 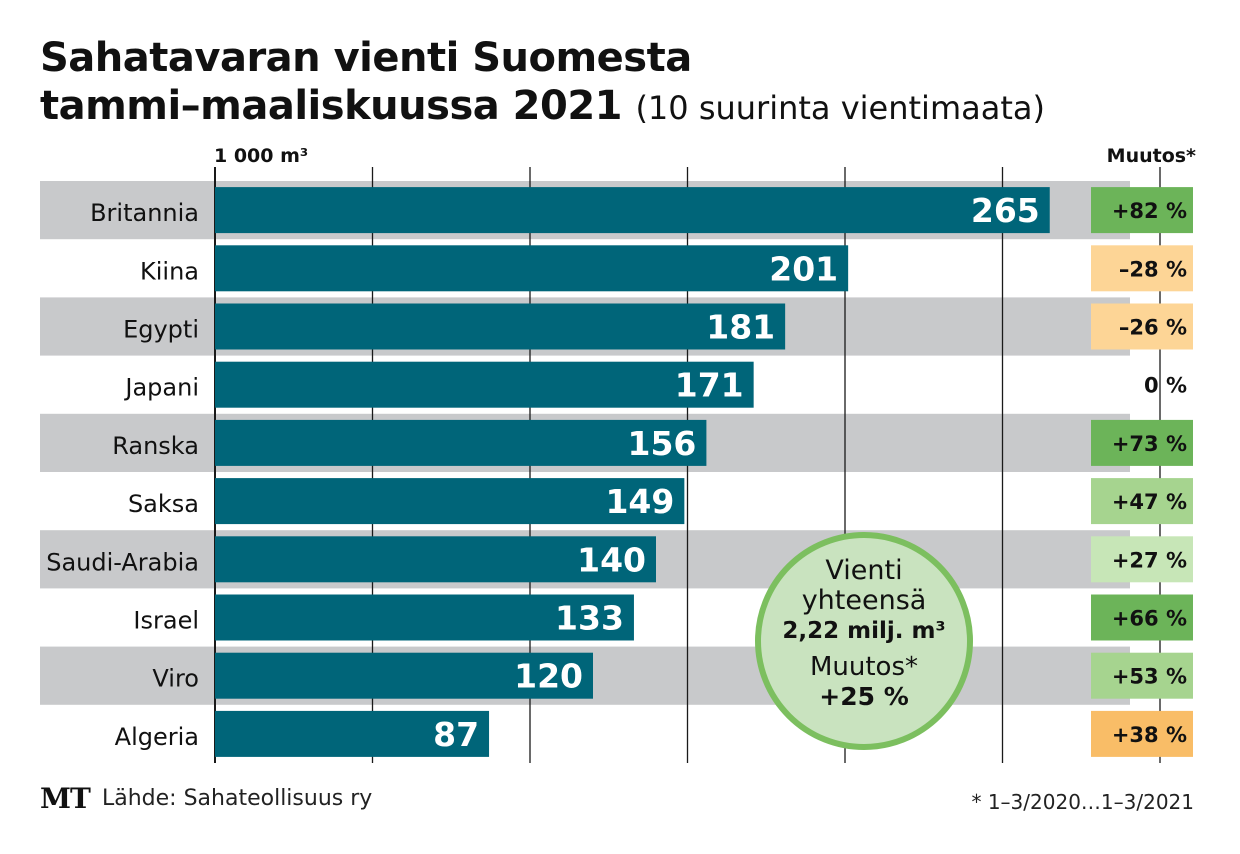 What do you see at coordinates (65, 798) in the screenshot?
I see `mt-logo: MT` at bounding box center [65, 798].